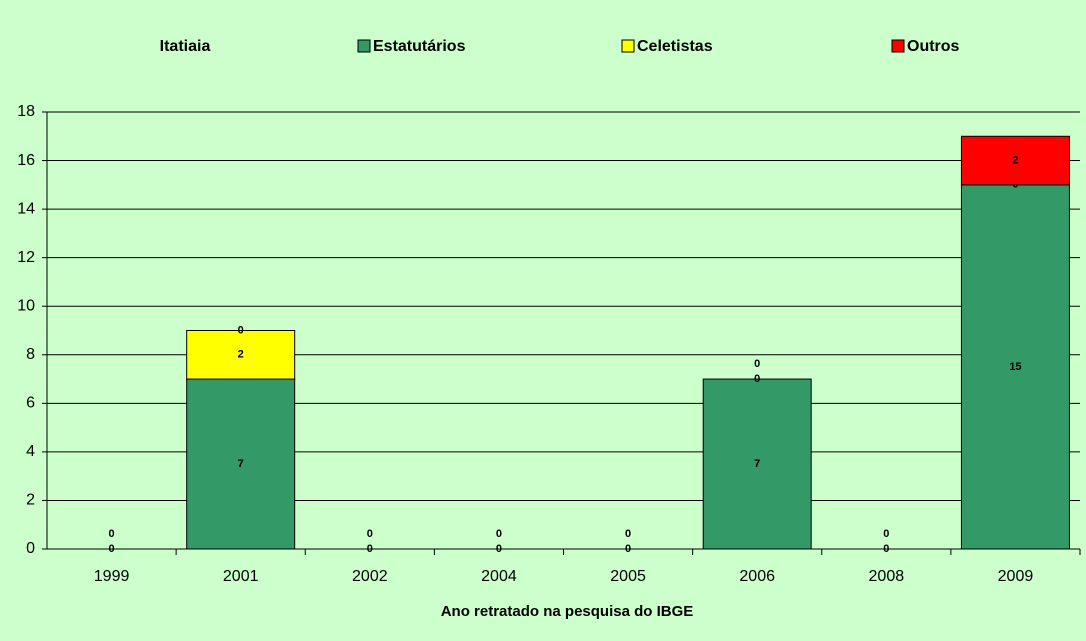  What do you see at coordinates (933, 46) in the screenshot?
I see `legend-label: Outros` at bounding box center [933, 46].